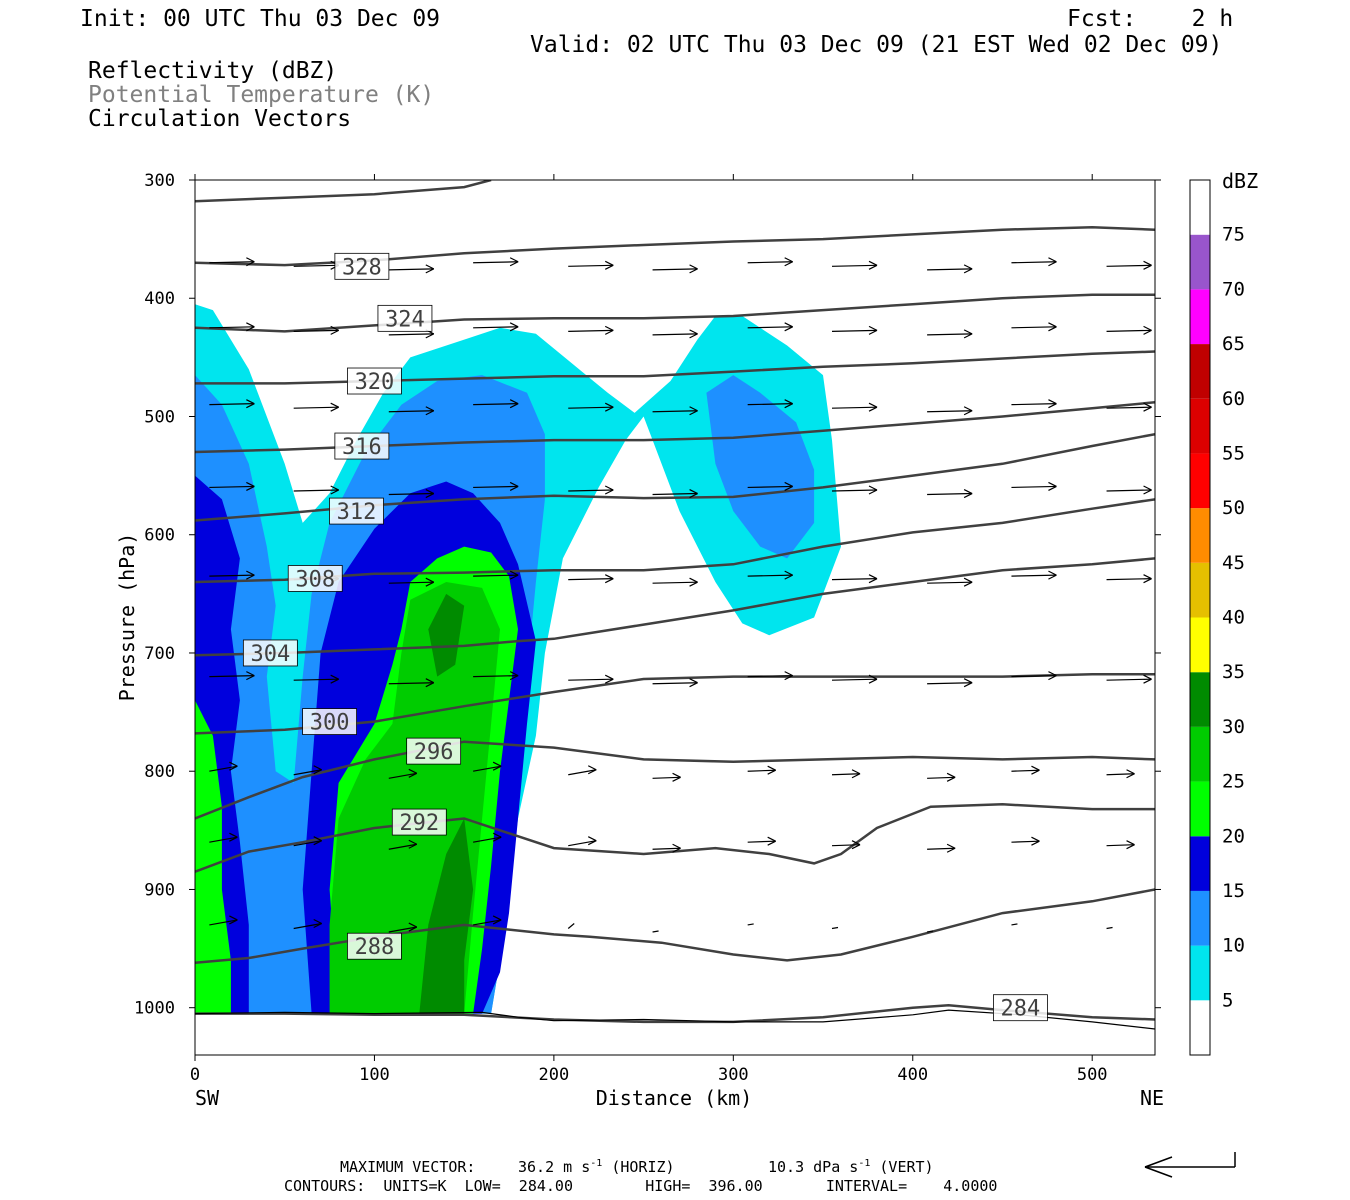 Image resolution: width=1350 pixels, height=1200 pixels. What do you see at coordinates (1233, 672) in the screenshot?
I see `colorbar-label: 35` at bounding box center [1233, 672].